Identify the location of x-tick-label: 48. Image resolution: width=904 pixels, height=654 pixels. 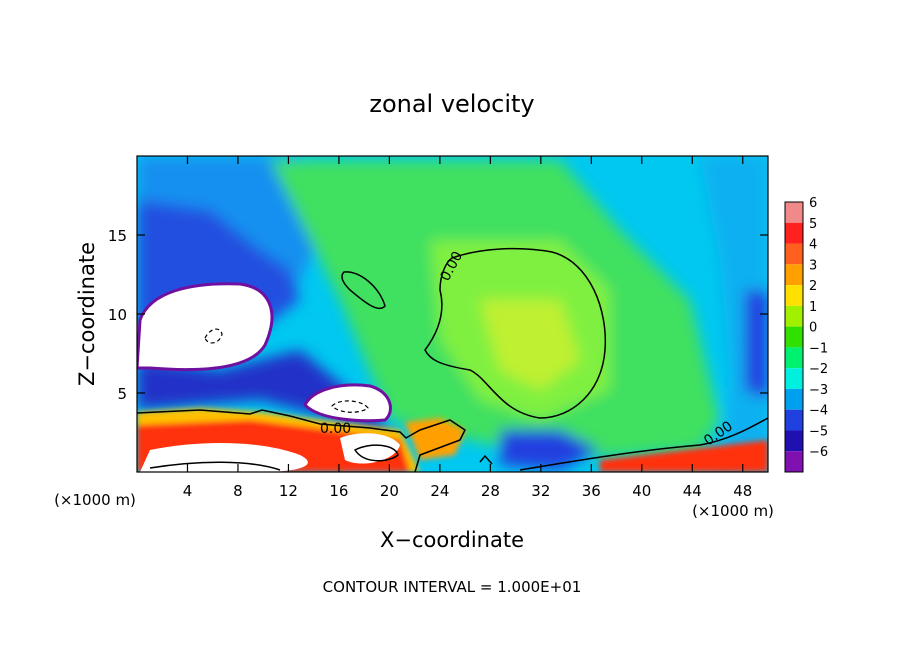
(742, 491).